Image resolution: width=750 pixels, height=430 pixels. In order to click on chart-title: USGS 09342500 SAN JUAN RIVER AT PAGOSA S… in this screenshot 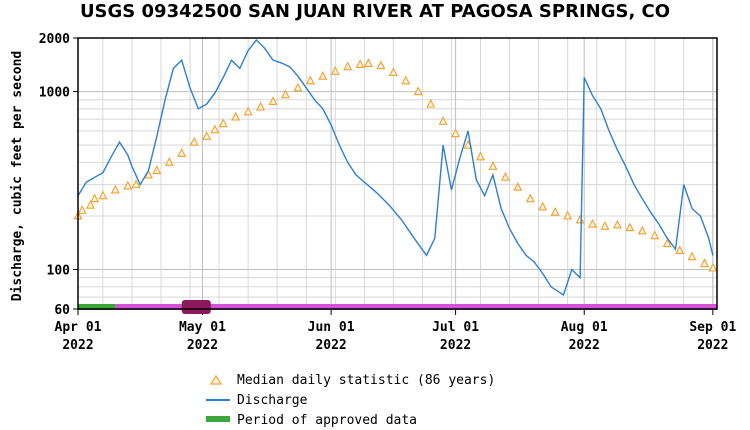, I will do `click(375, 11)`.